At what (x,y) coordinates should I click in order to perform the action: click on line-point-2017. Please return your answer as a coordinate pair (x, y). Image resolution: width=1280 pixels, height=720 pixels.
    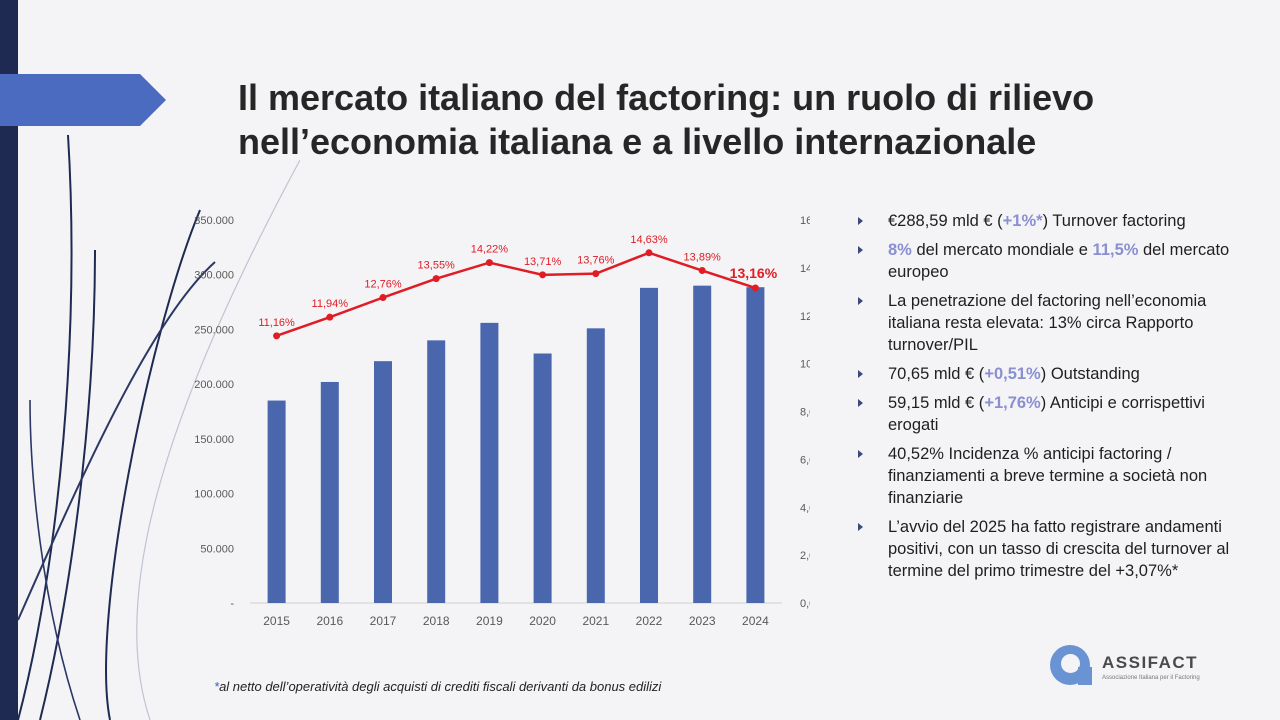
    Looking at the image, I should click on (383, 298).